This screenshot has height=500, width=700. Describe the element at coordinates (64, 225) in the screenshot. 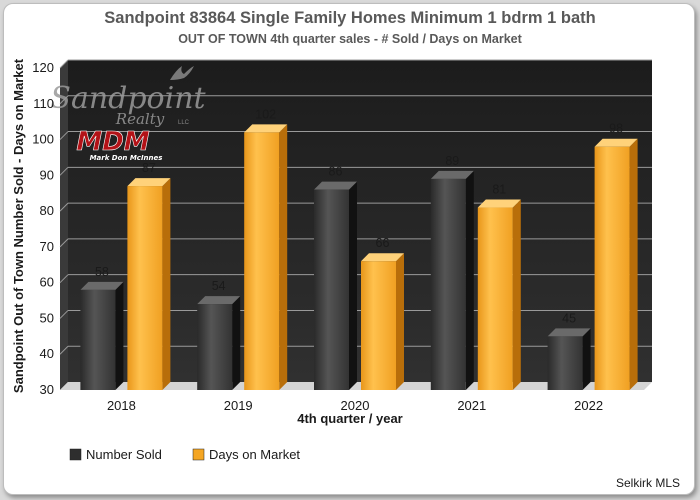

I see `plot-side-wall` at that location.